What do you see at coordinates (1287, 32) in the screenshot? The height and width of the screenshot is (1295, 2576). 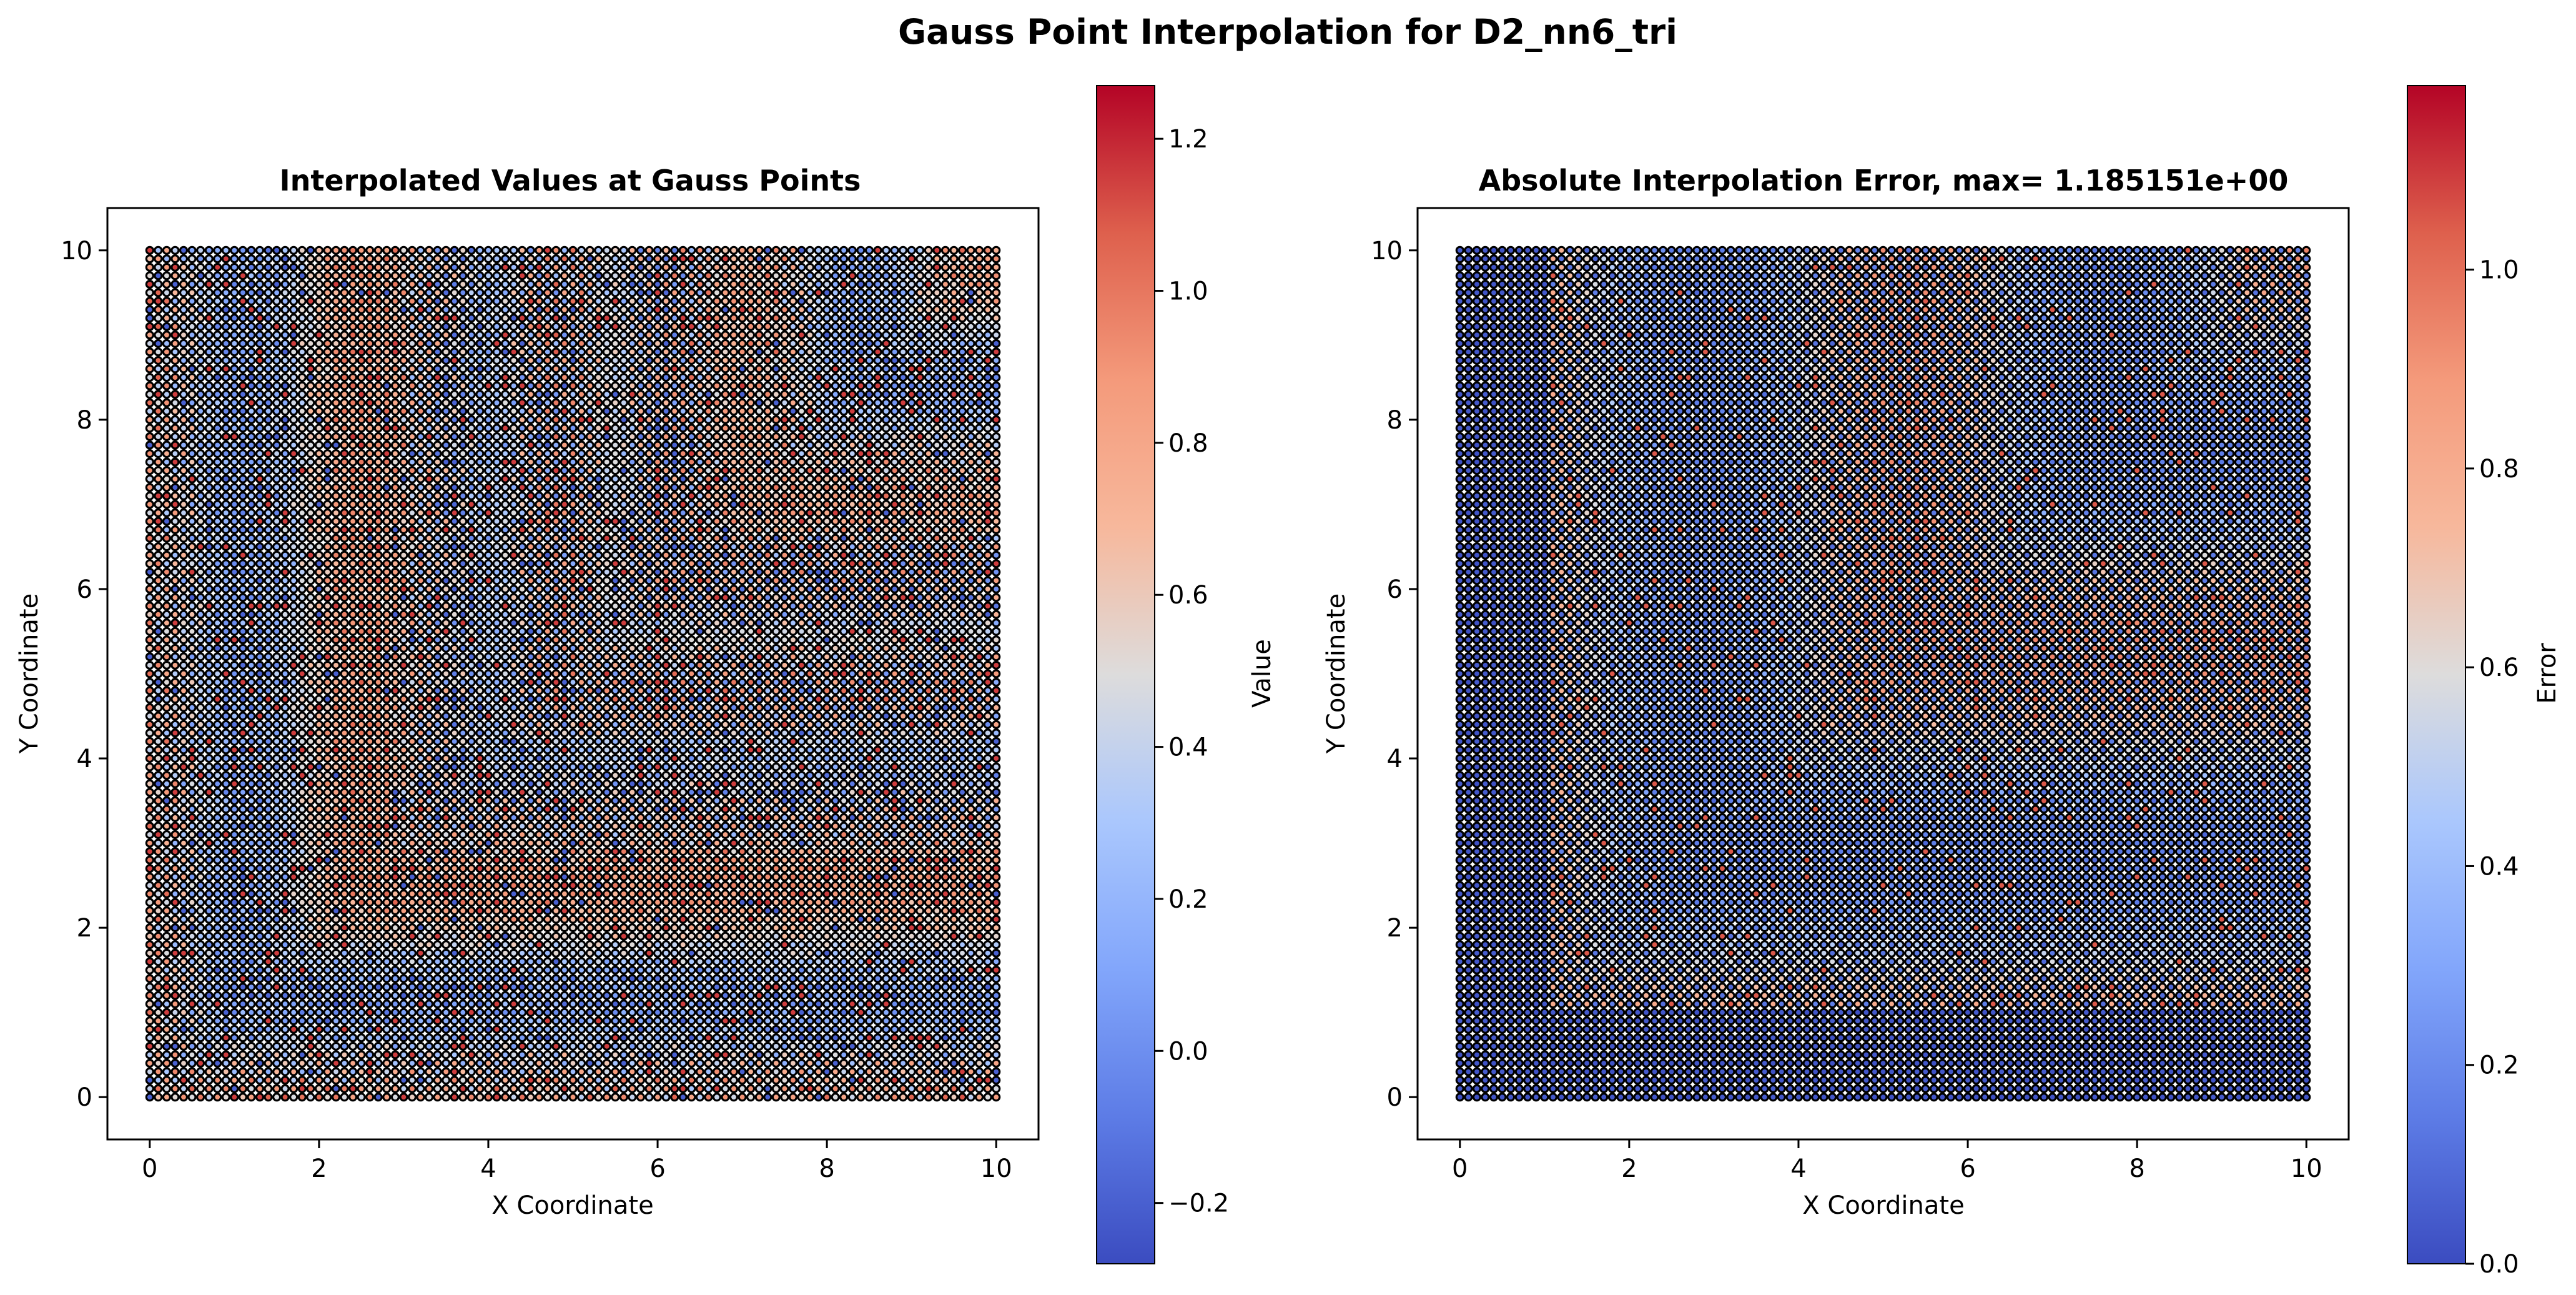 I see `figure-title: Gauss Point Interpolation for D2_nn6_tri` at bounding box center [1287, 32].